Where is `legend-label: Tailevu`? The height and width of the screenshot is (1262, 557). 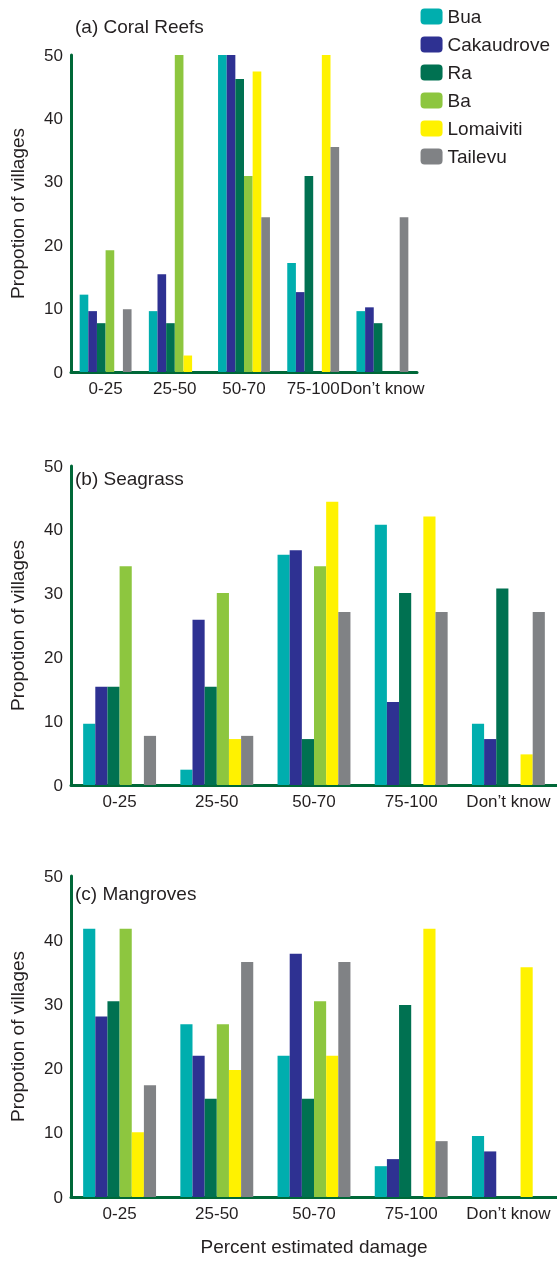
legend-label: Tailevu is located at coordinates (477, 156).